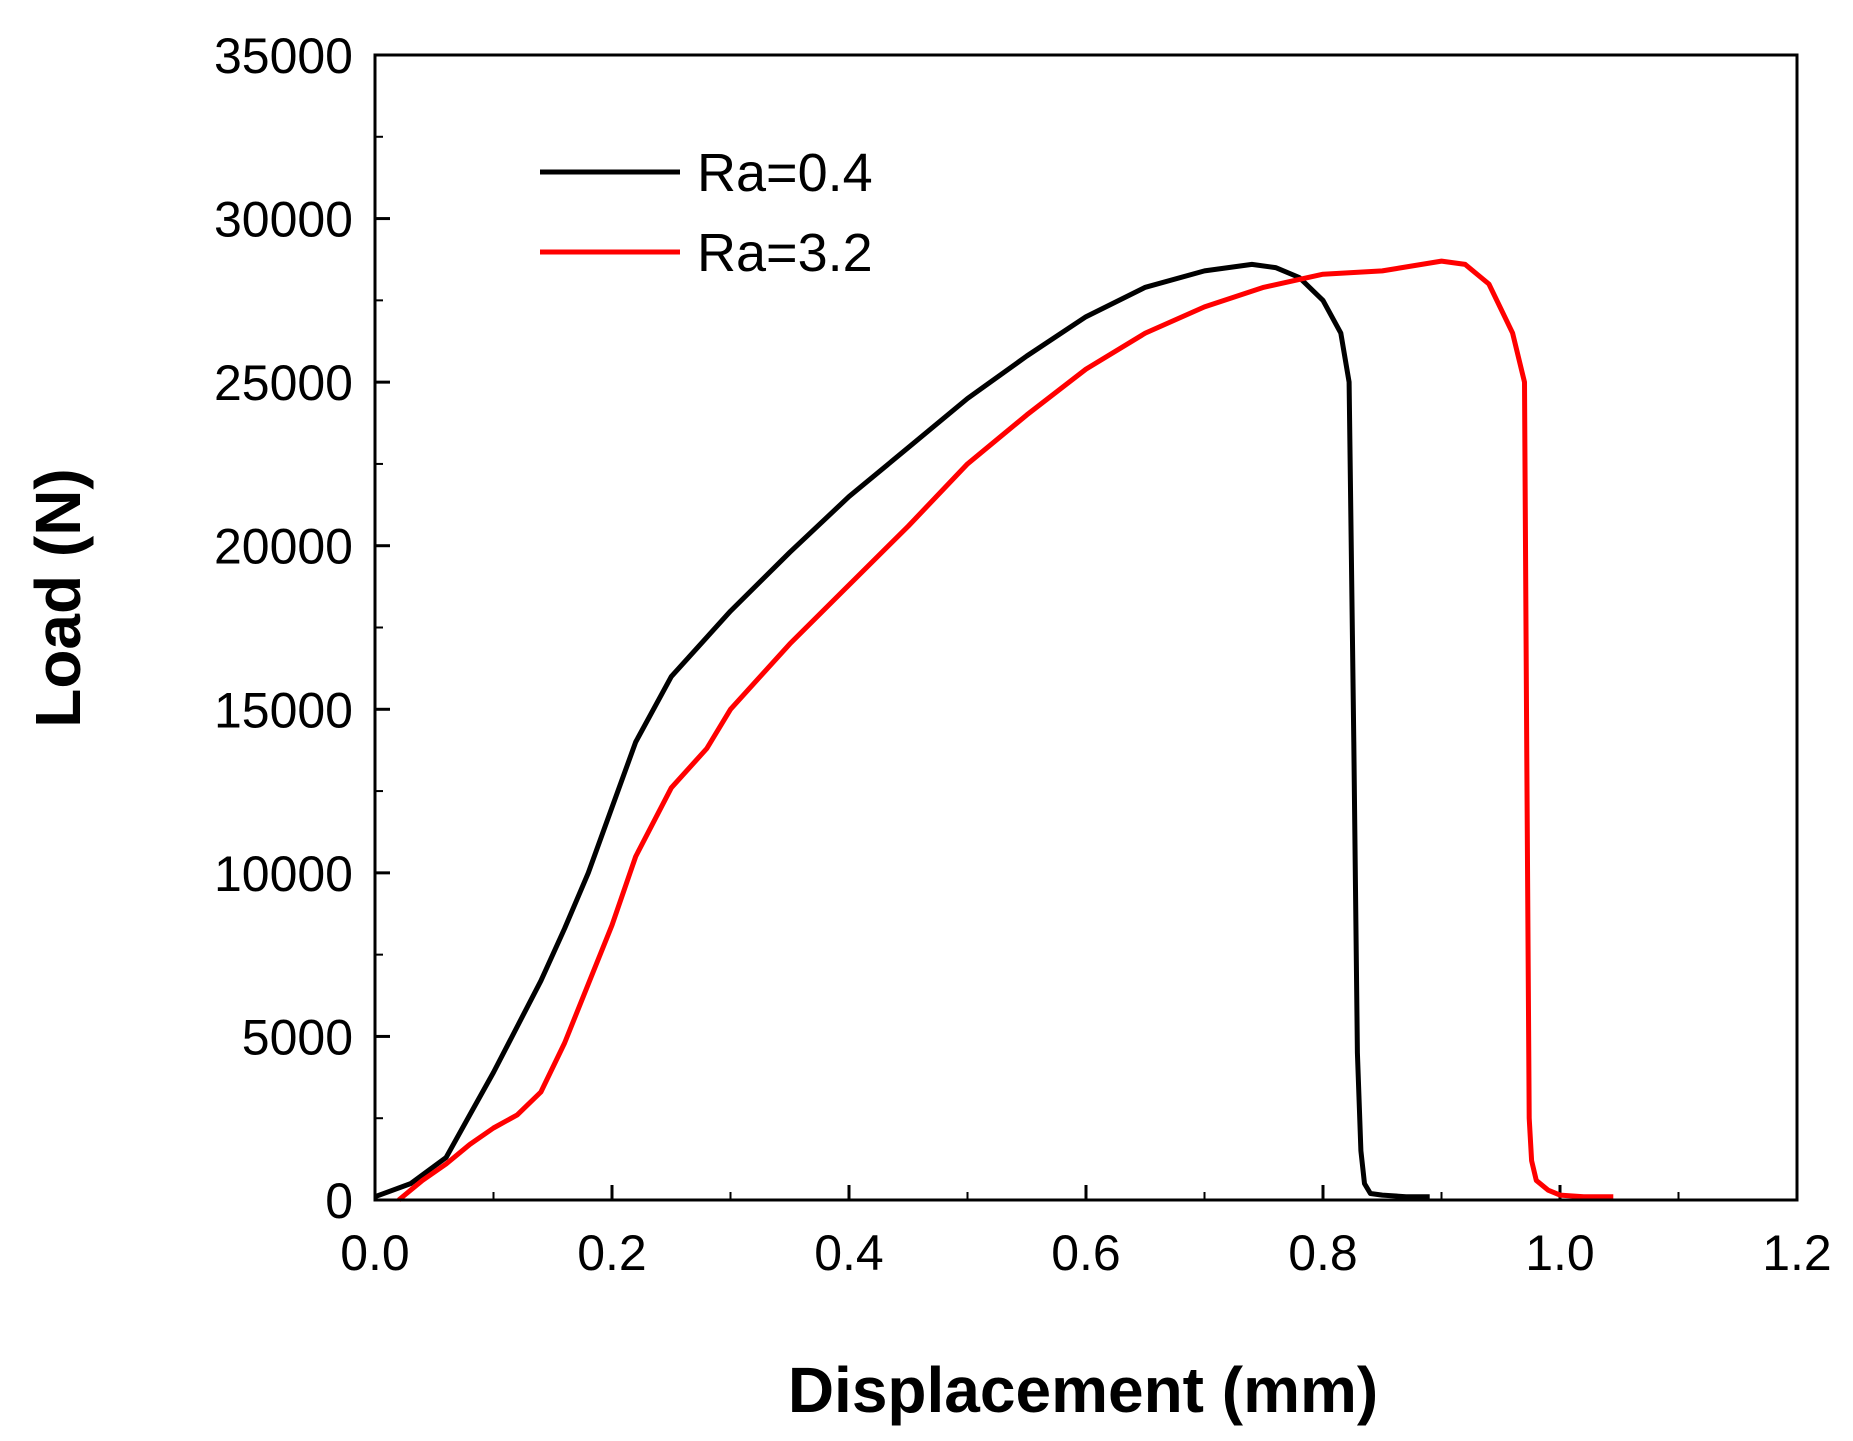 The image size is (1853, 1441). What do you see at coordinates (283, 710) in the screenshot?
I see `y-tick-label: 15000` at bounding box center [283, 710].